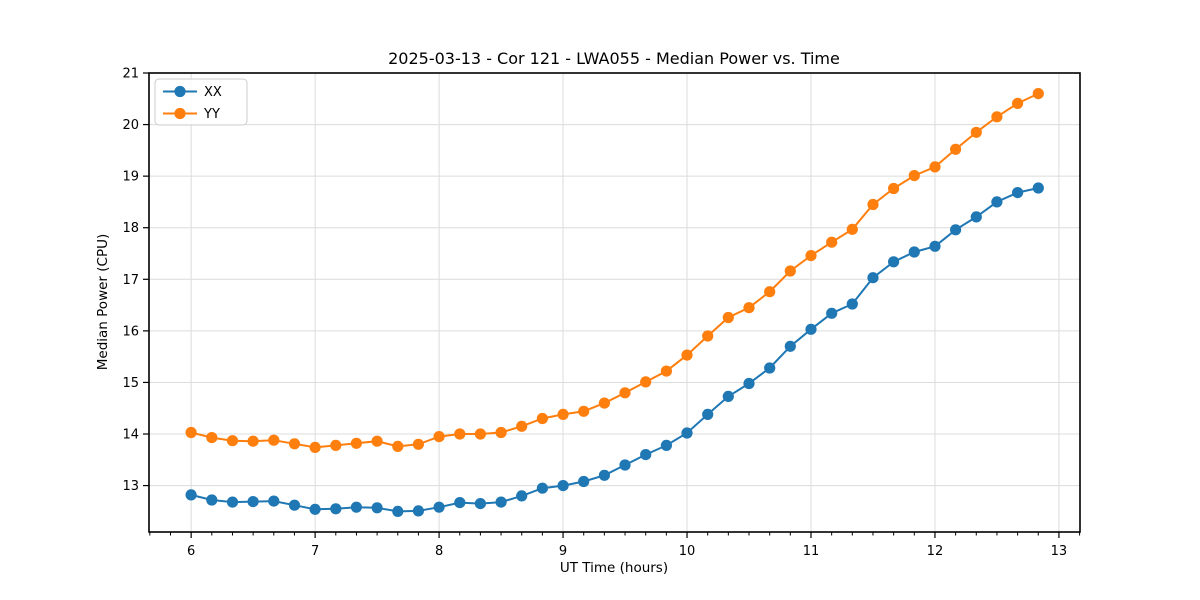 The height and width of the screenshot is (600, 1200). What do you see at coordinates (130, 74) in the screenshot?
I see `y-tick-label: 21` at bounding box center [130, 74].